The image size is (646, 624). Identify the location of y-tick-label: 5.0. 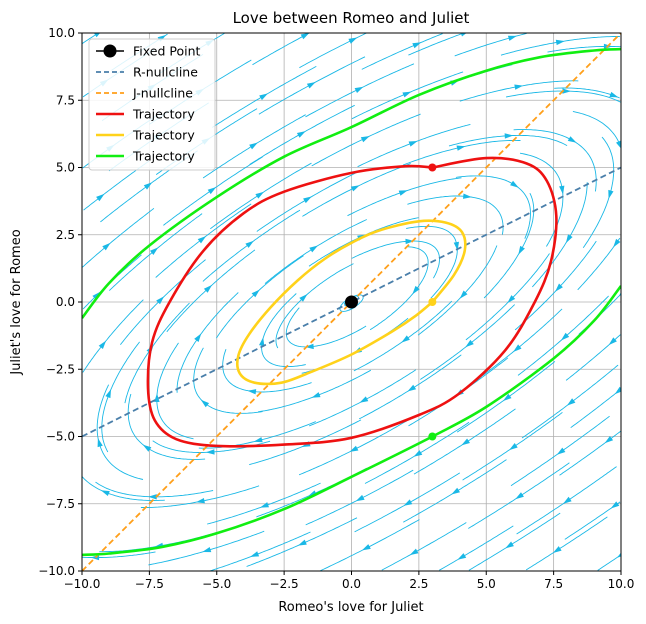
(65, 168).